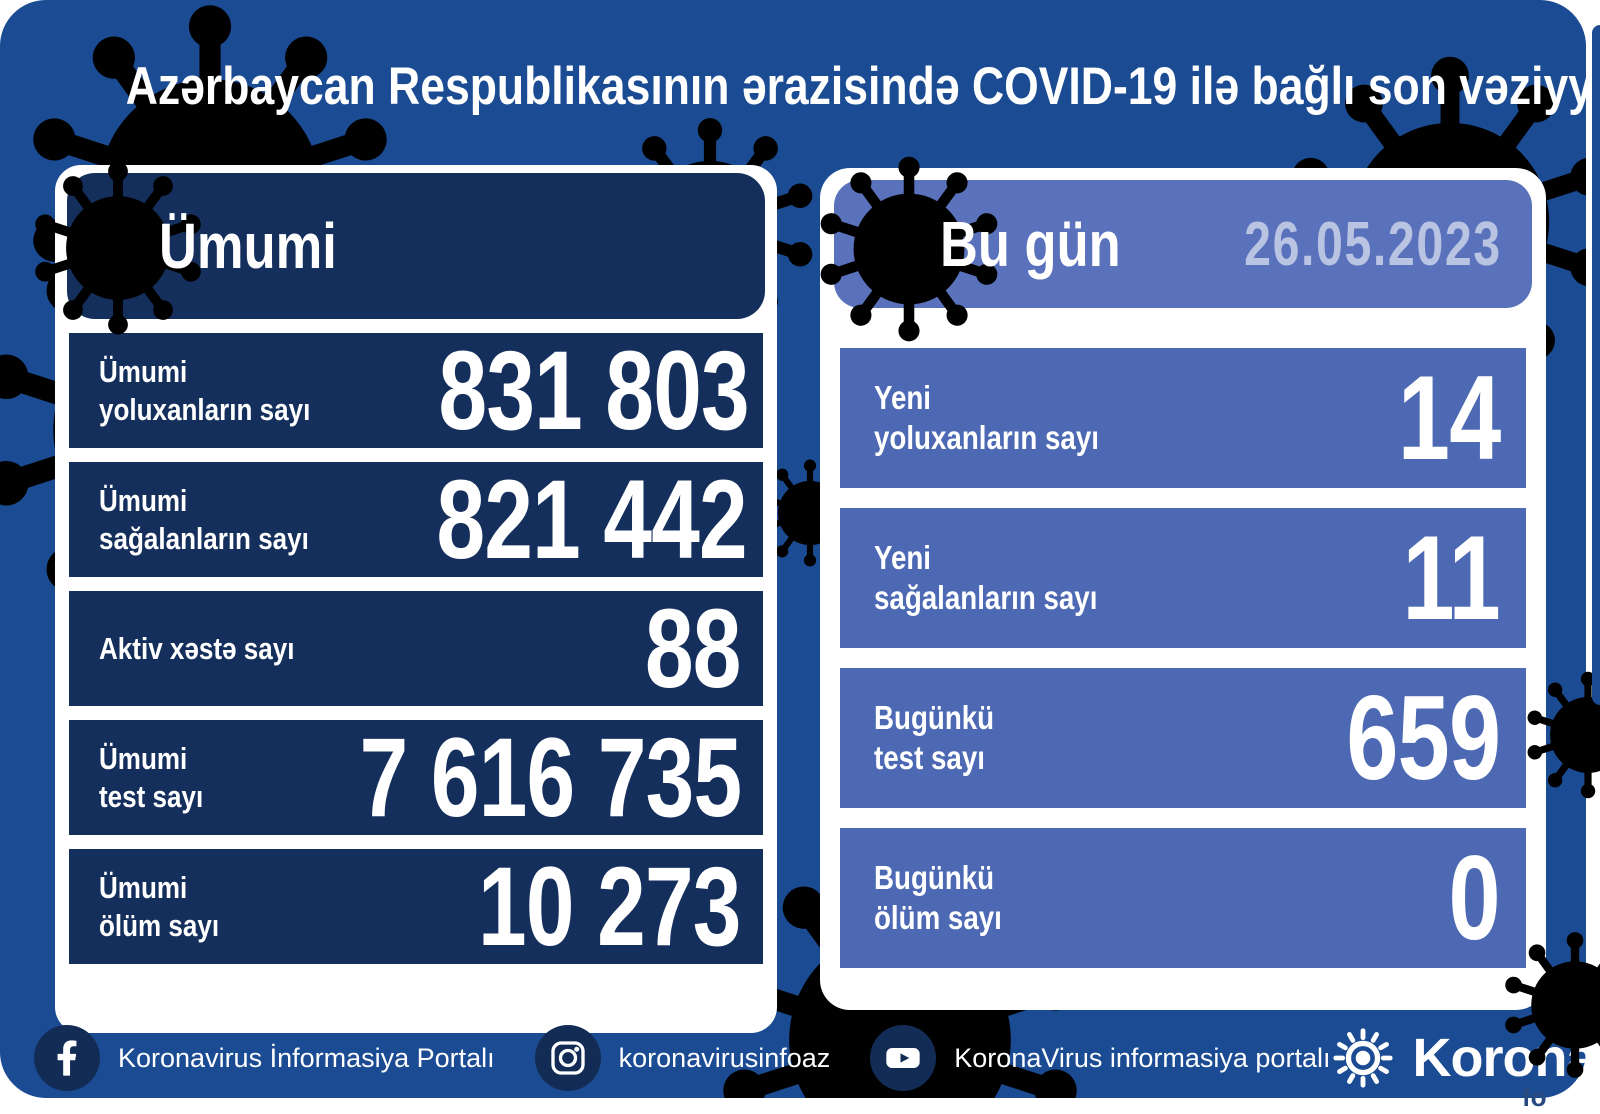 The width and height of the screenshot is (1600, 1114). Describe the element at coordinates (1142, 1057) in the screenshot. I see `social-label: KoronaVirus informasiya portalı` at that location.